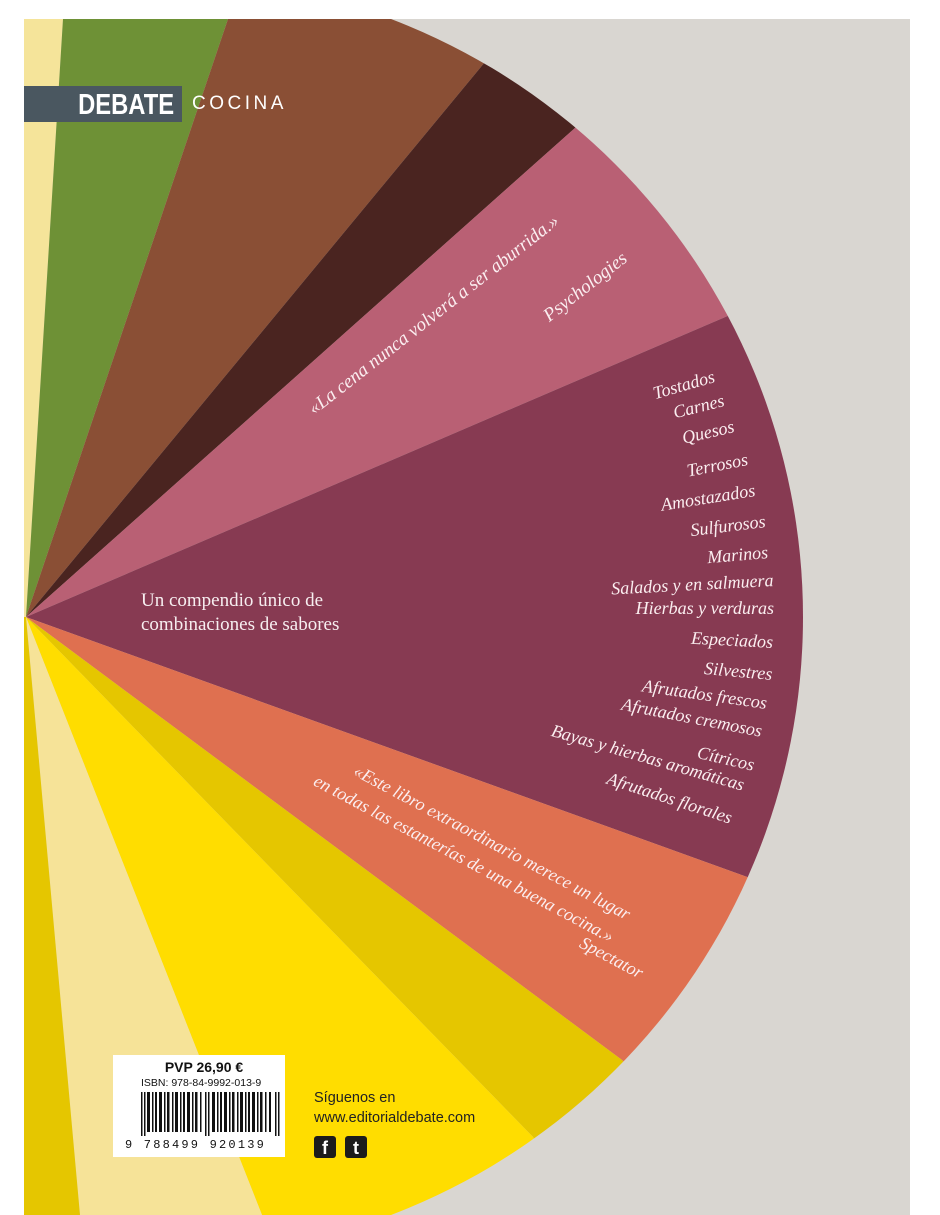  I want to click on tagline-line-1: Un compendio único de, so click(232, 600).